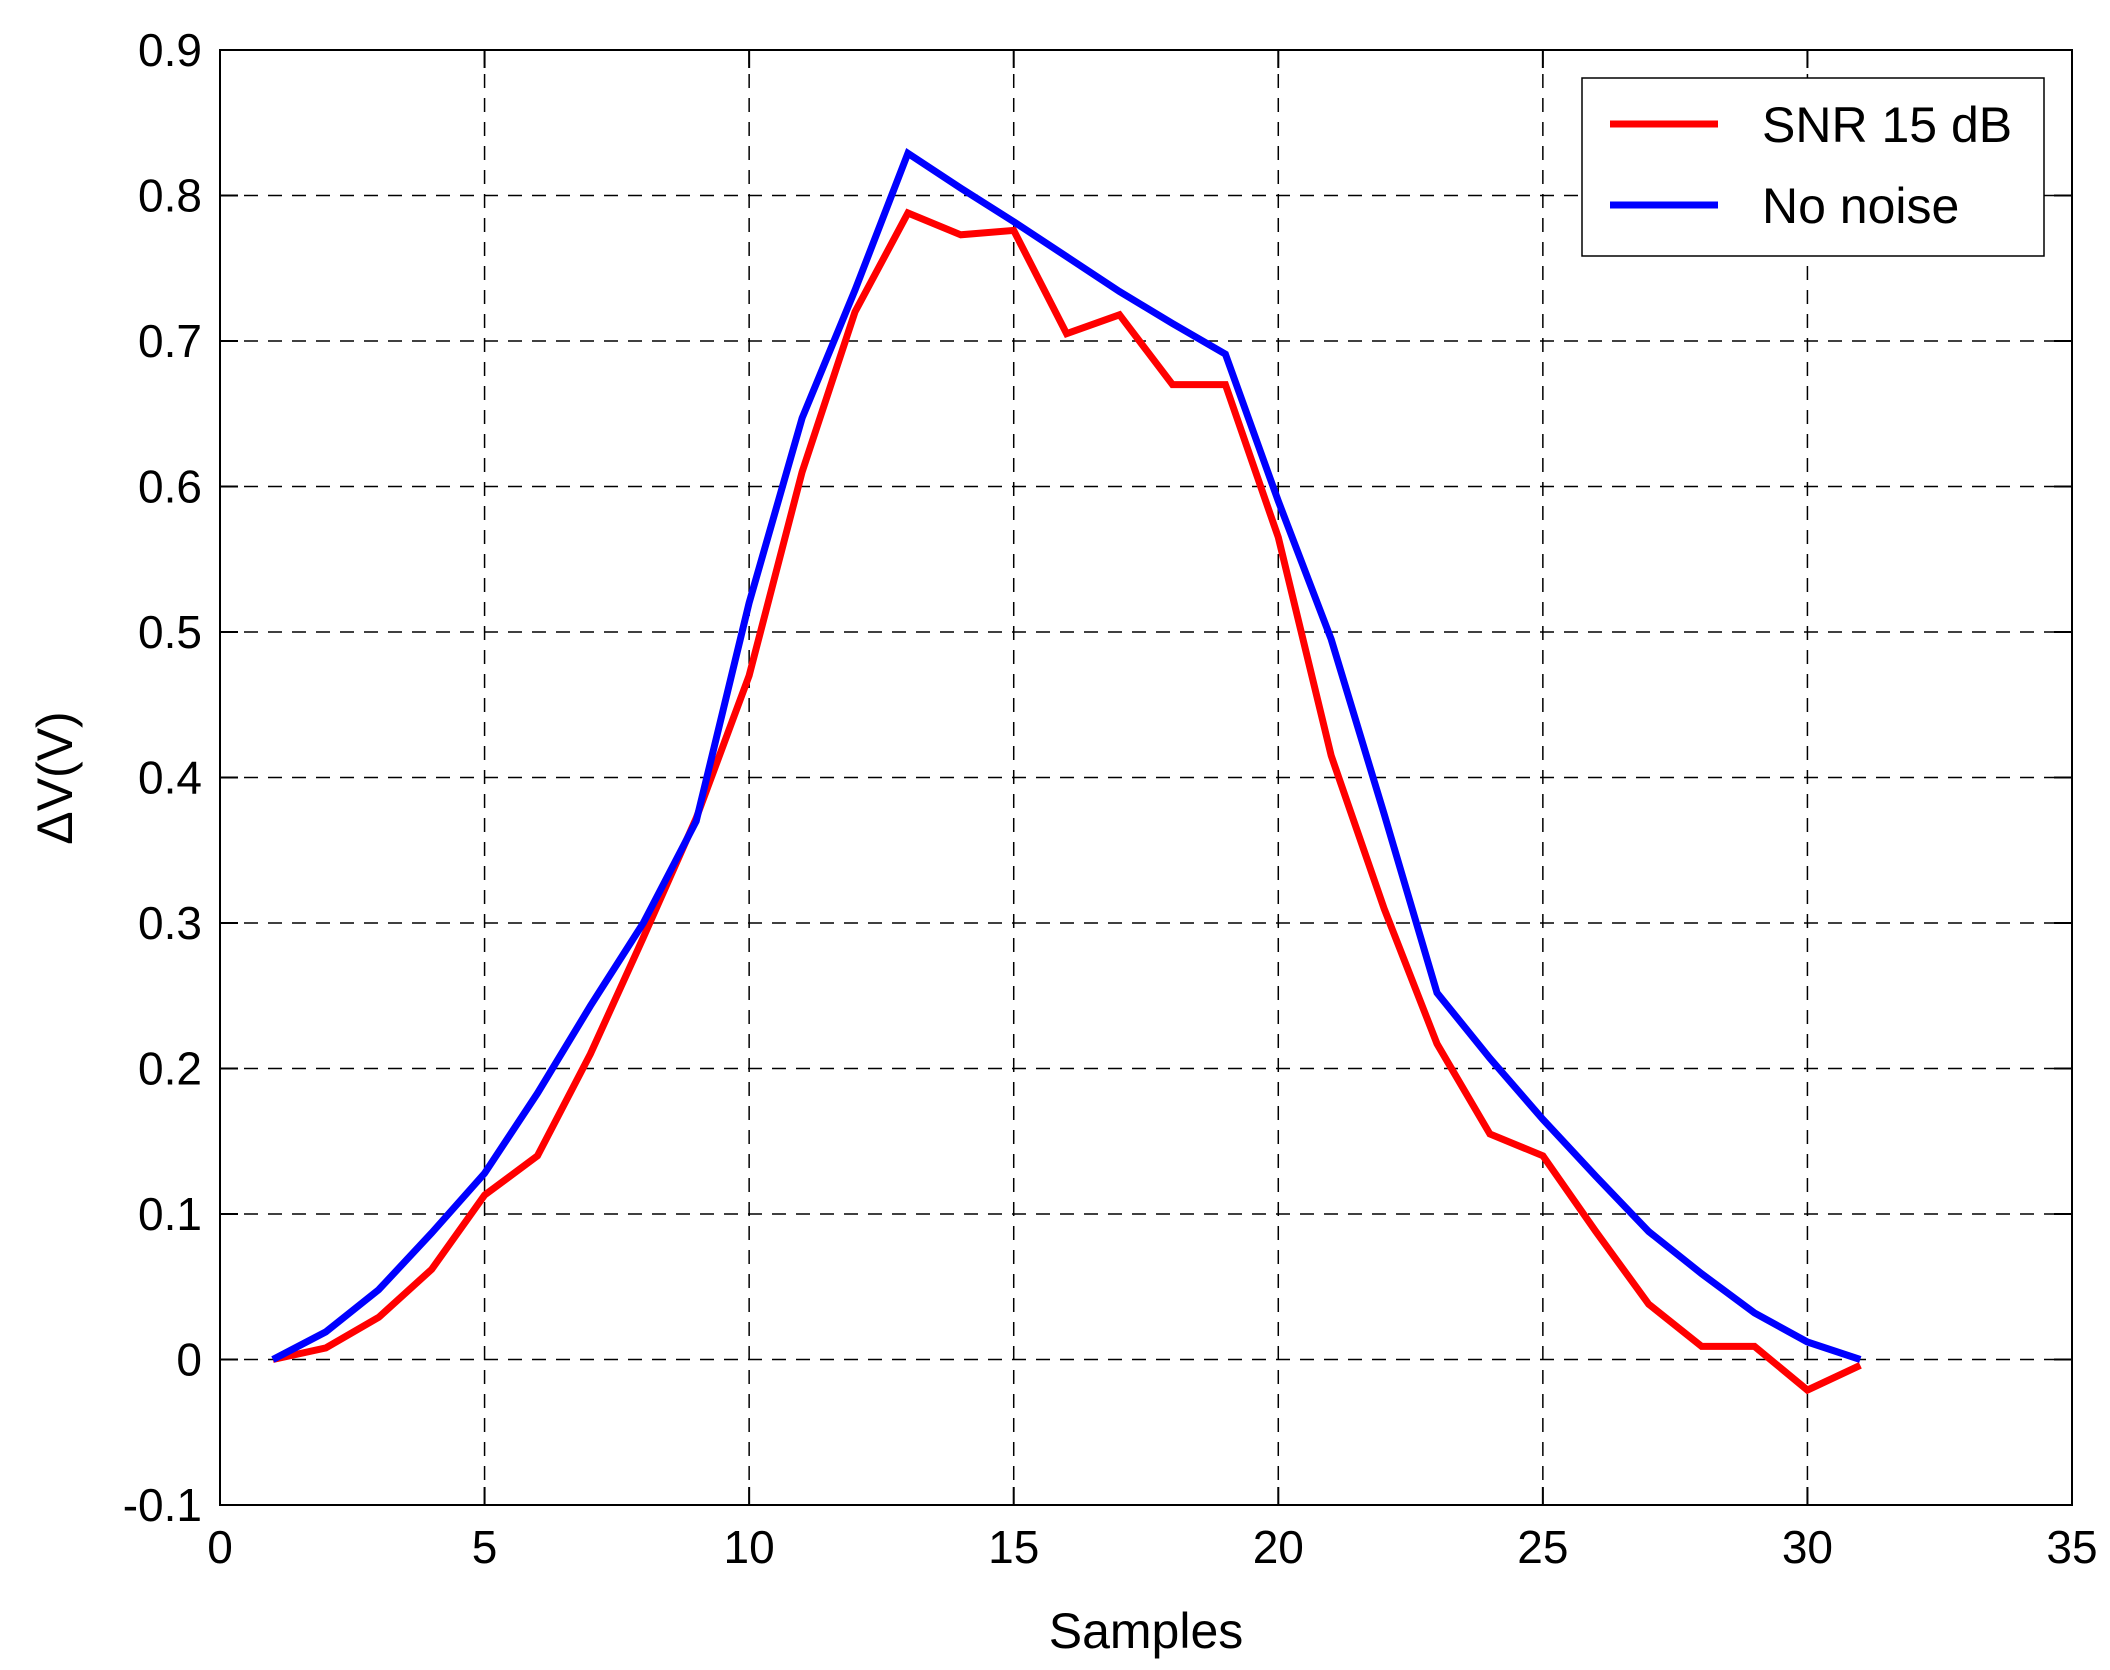 The height and width of the screenshot is (1670, 2110). I want to click on y-tick-label: 0.6, so click(170, 487).